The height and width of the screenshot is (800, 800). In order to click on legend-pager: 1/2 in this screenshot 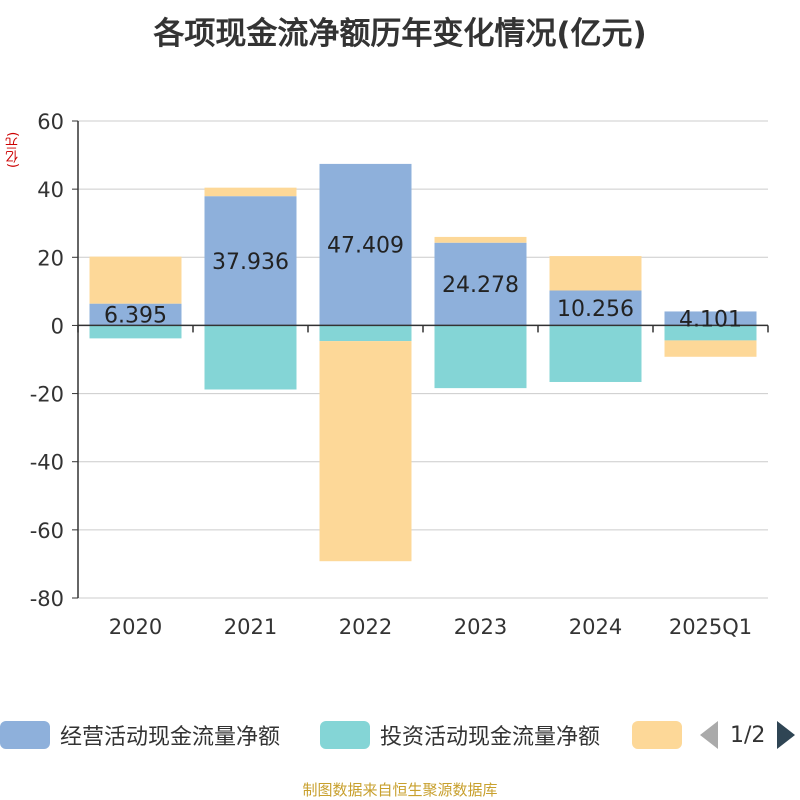, I will do `click(748, 735)`.